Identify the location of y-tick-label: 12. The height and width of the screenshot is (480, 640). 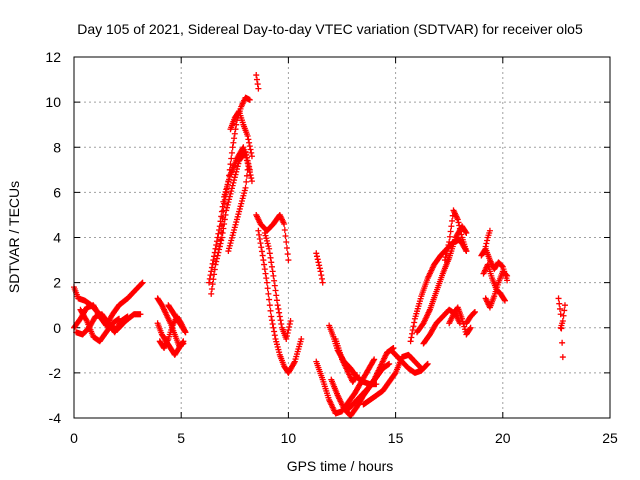
(53, 57).